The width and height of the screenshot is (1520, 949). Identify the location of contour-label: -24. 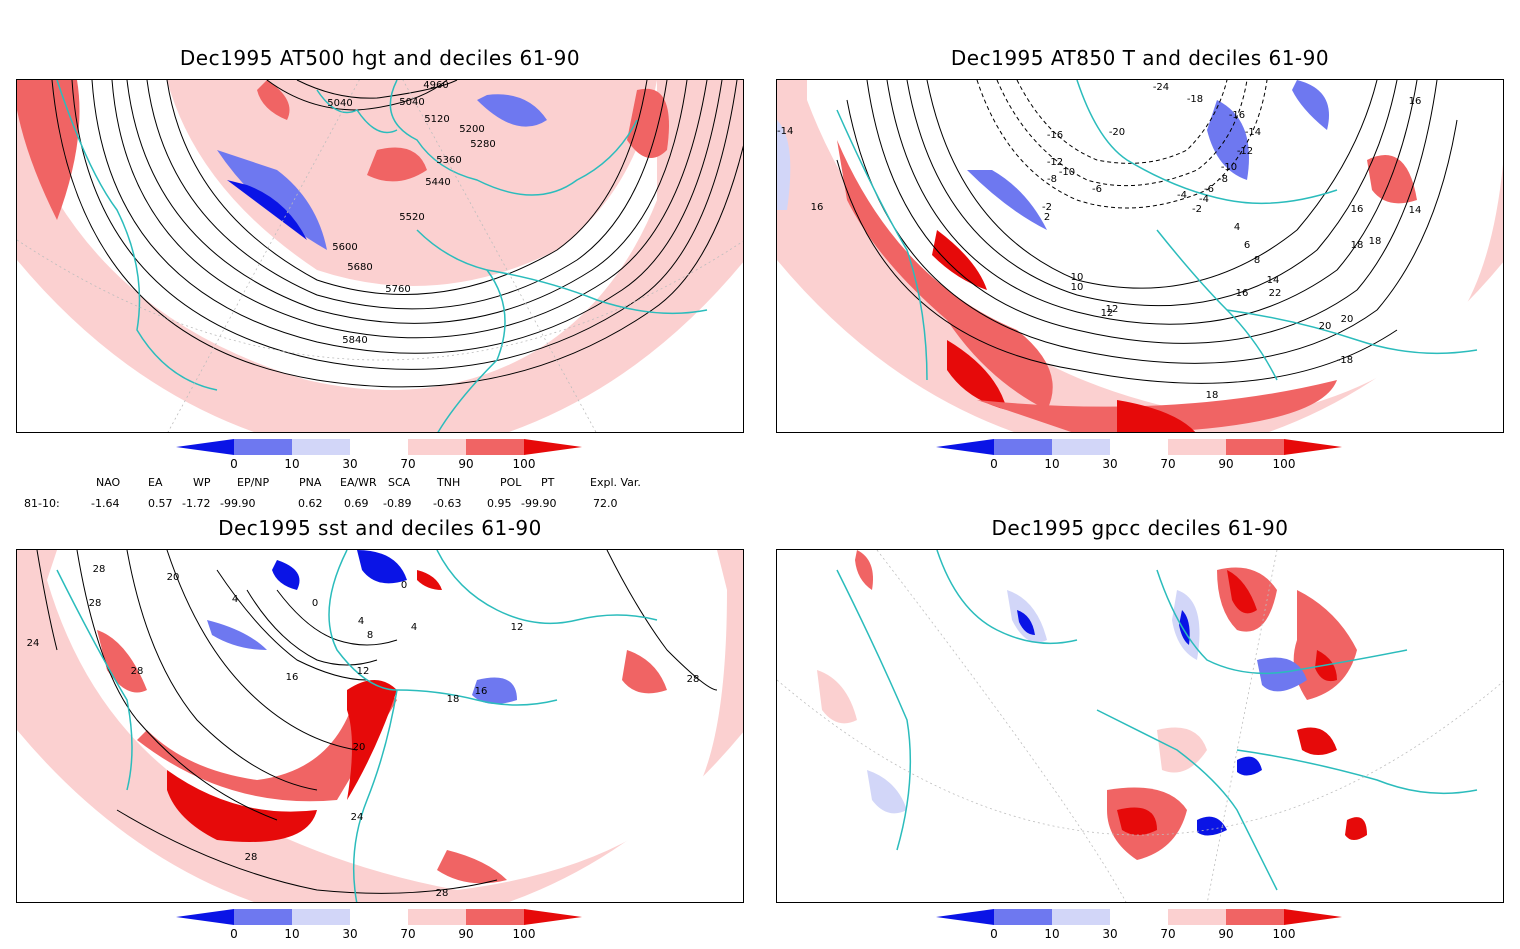
(1161, 87).